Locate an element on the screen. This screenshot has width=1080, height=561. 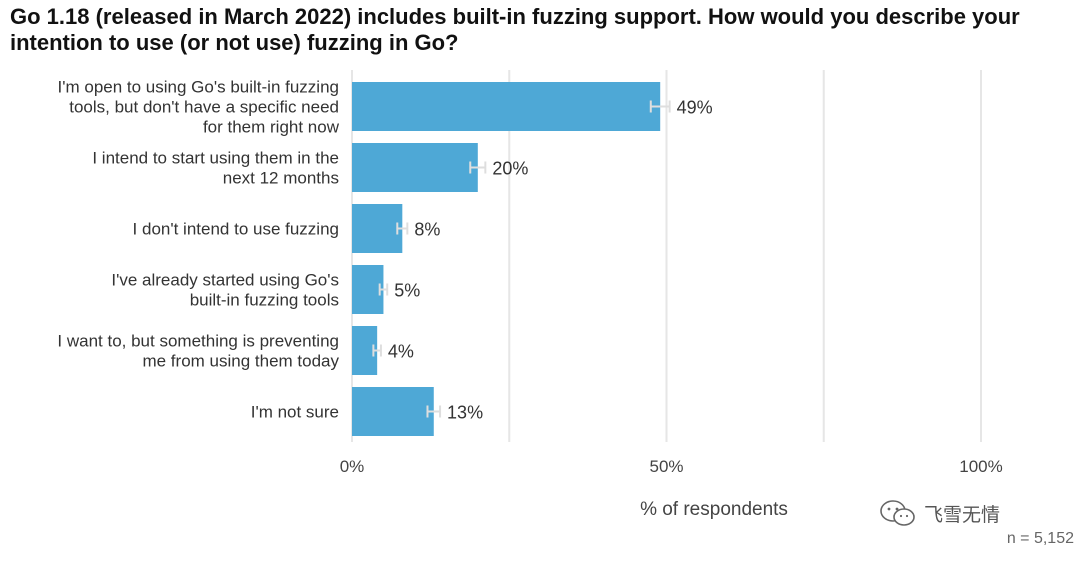
x-tick-label: 100% is located at coordinates (980, 466).